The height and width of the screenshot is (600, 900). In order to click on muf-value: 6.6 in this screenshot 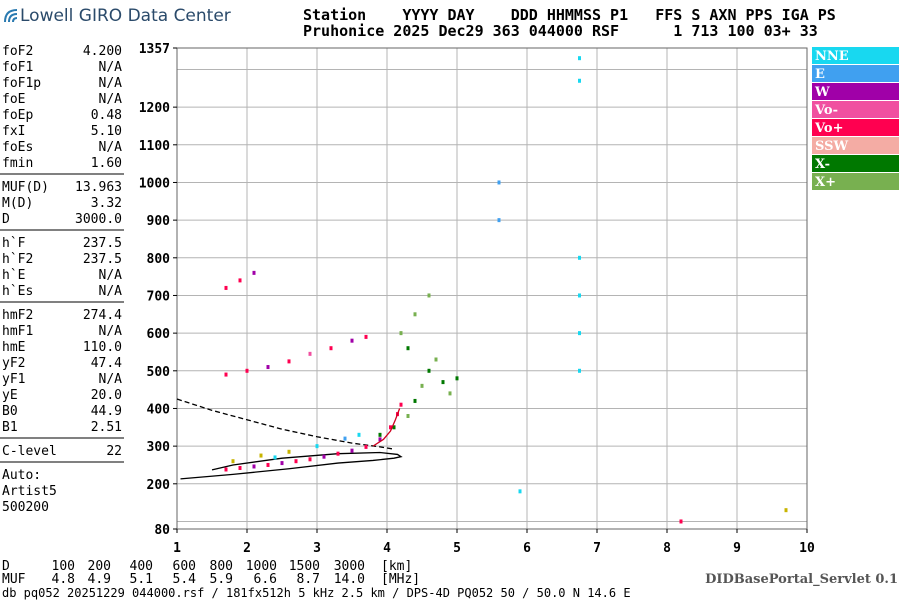, I will do `click(265, 579)`.